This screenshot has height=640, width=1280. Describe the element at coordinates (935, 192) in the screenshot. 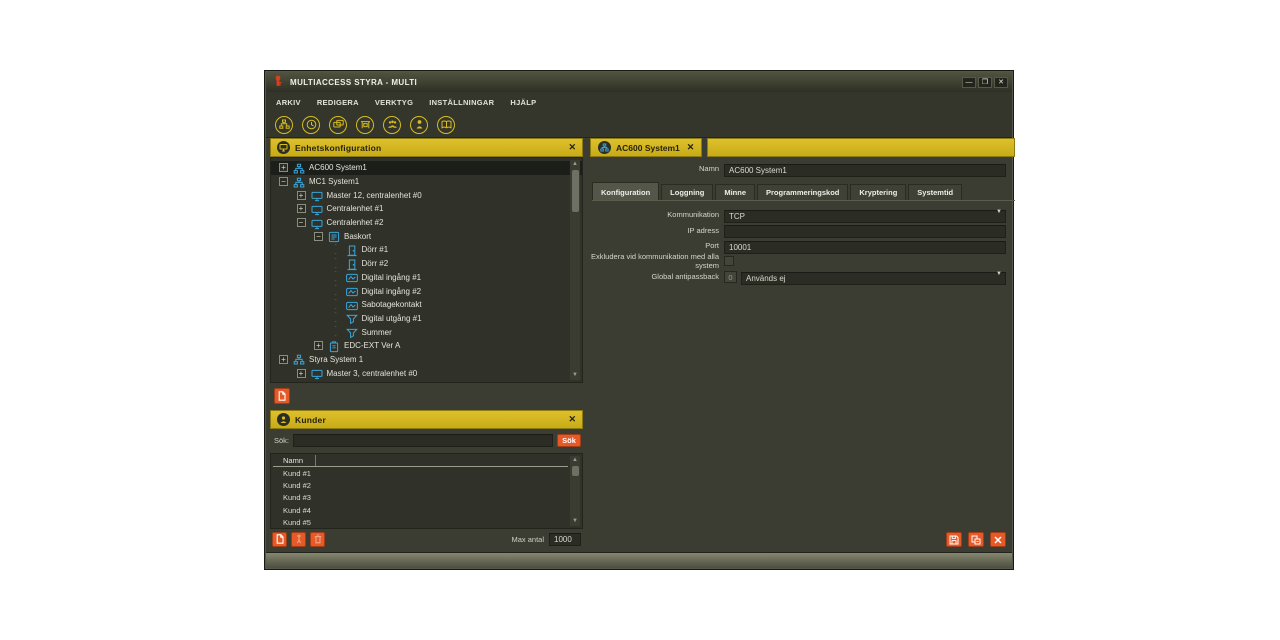

I see `tab-systemtid: Systemtid` at that location.